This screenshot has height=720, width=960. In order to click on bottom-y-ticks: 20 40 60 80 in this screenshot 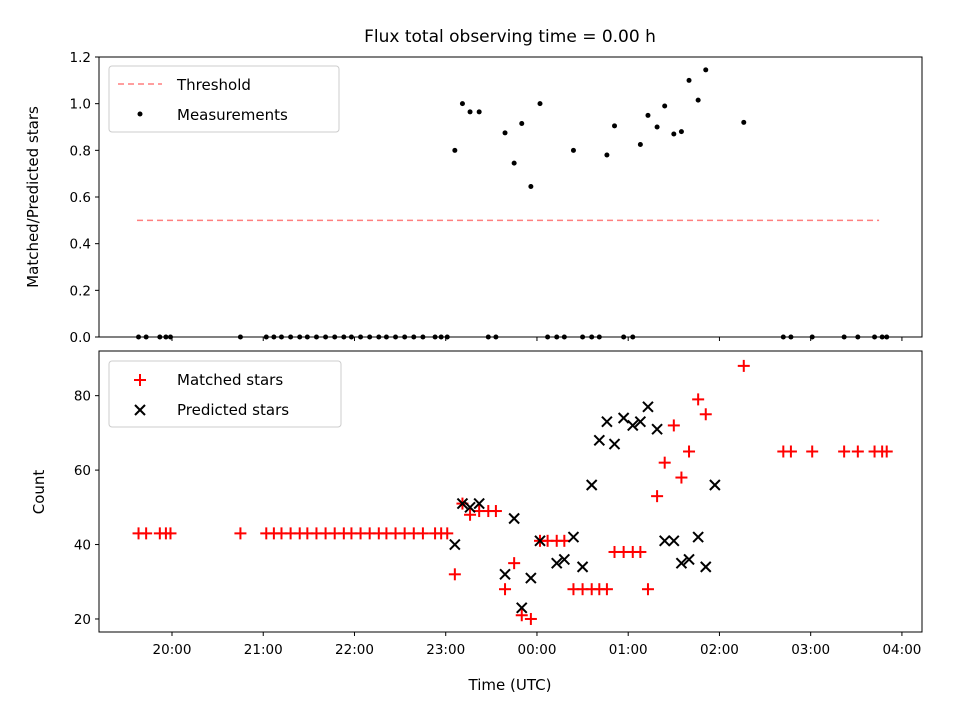, I will do `click(86, 508)`.